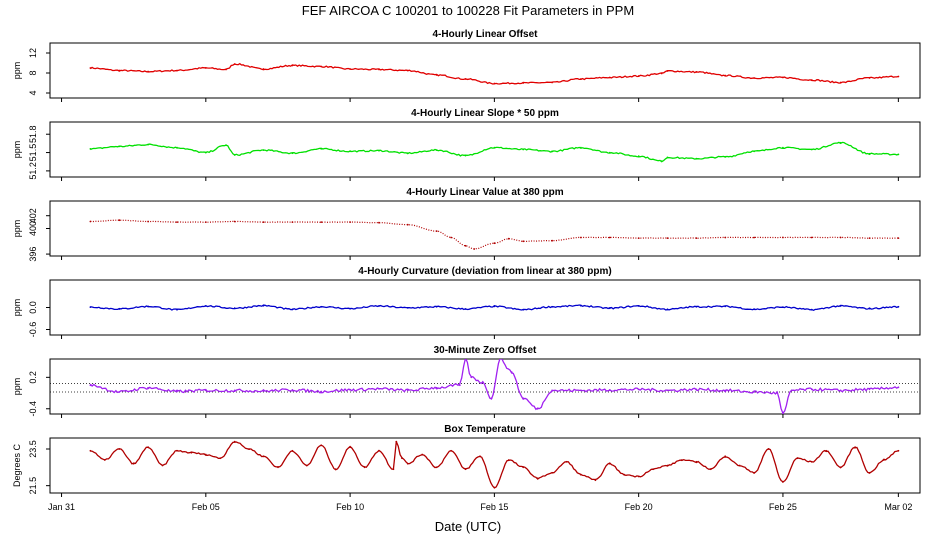 This screenshot has width=936, height=540. I want to click on panel-5: 30-Minute Zero Offset ppm -0.4 0.2, so click(466, 381).